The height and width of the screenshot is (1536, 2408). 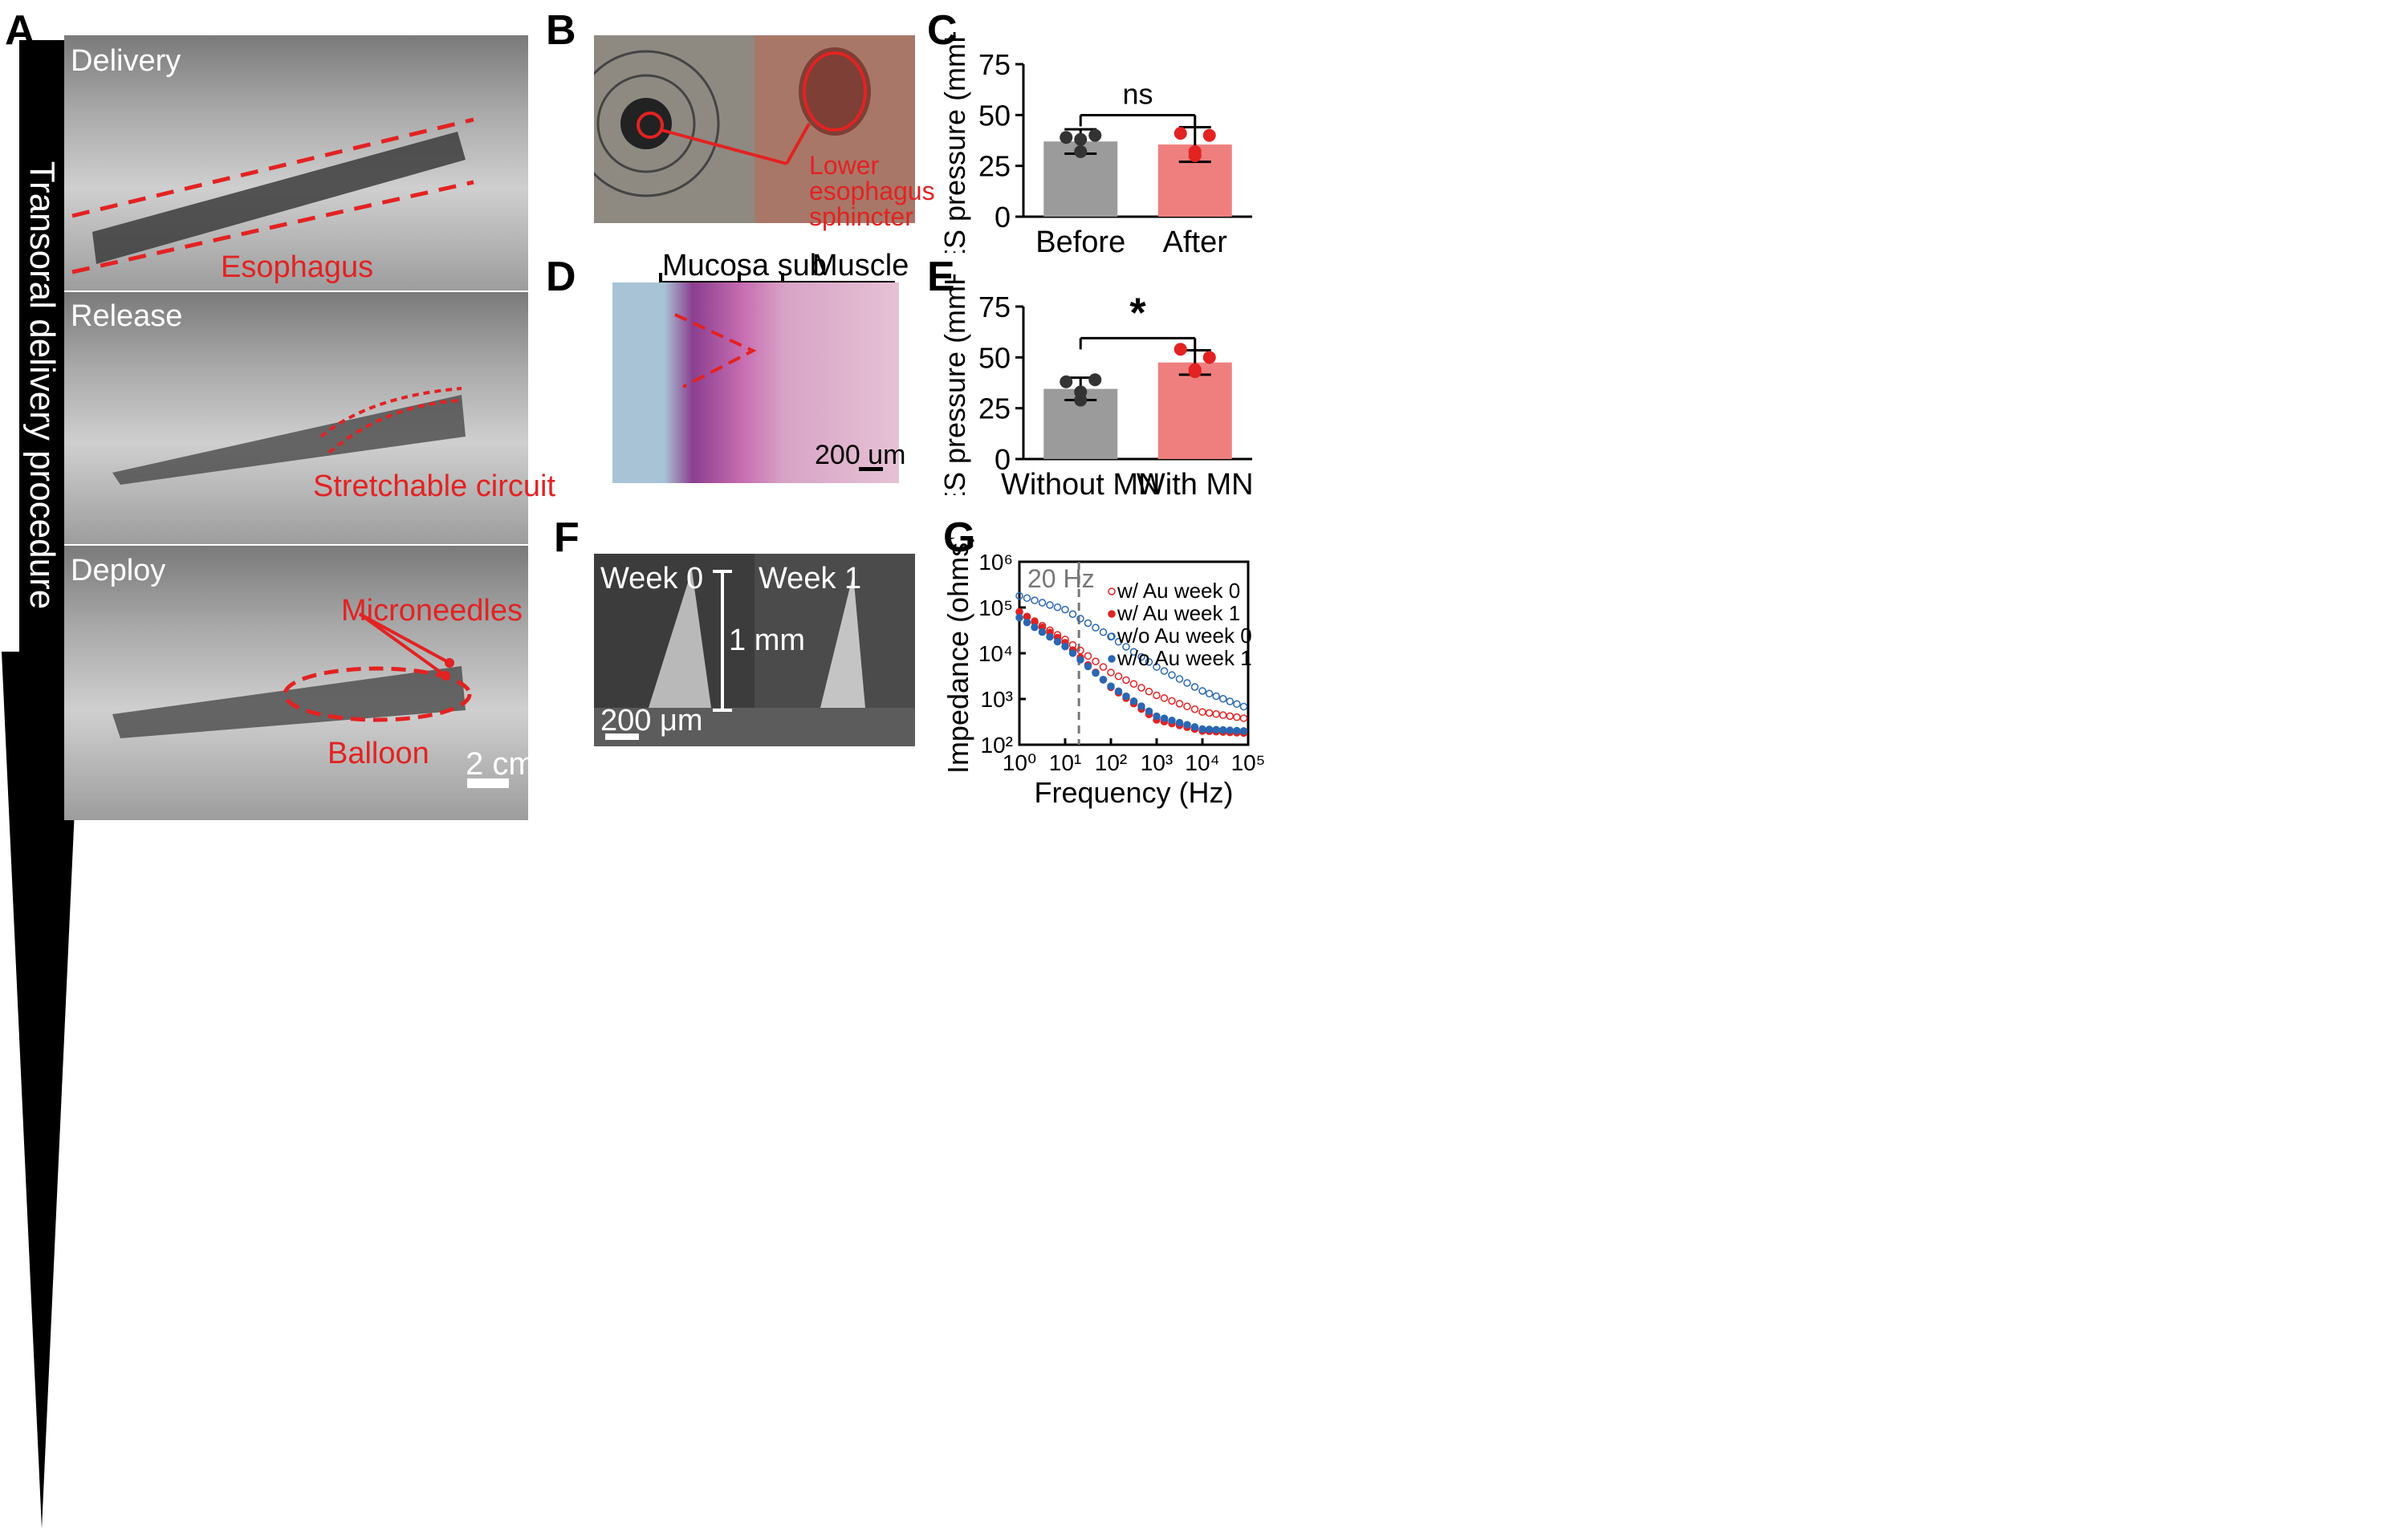 I want to click on legend-label: w/o Au week 1, so click(x=1184, y=658).